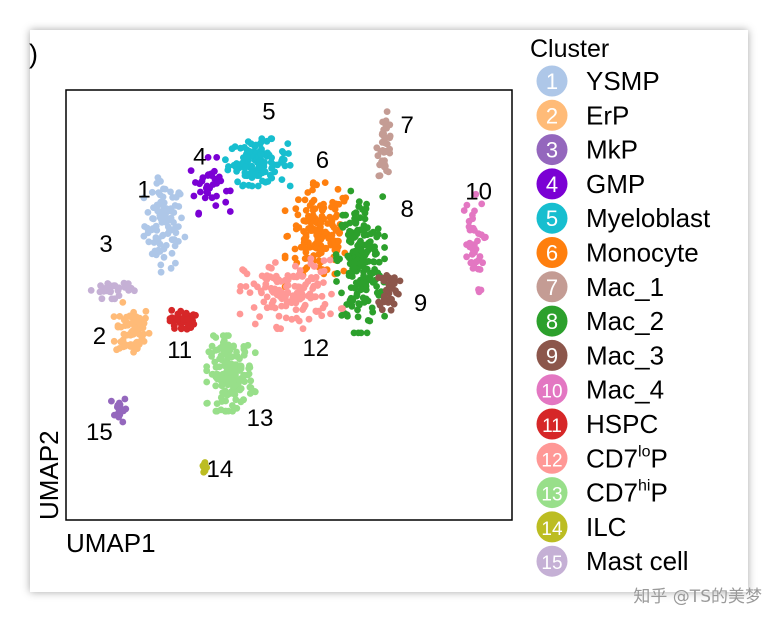 This screenshot has height=625, width=780. Describe the element at coordinates (99, 432) in the screenshot. I see `cluster-label-15: 15` at that location.